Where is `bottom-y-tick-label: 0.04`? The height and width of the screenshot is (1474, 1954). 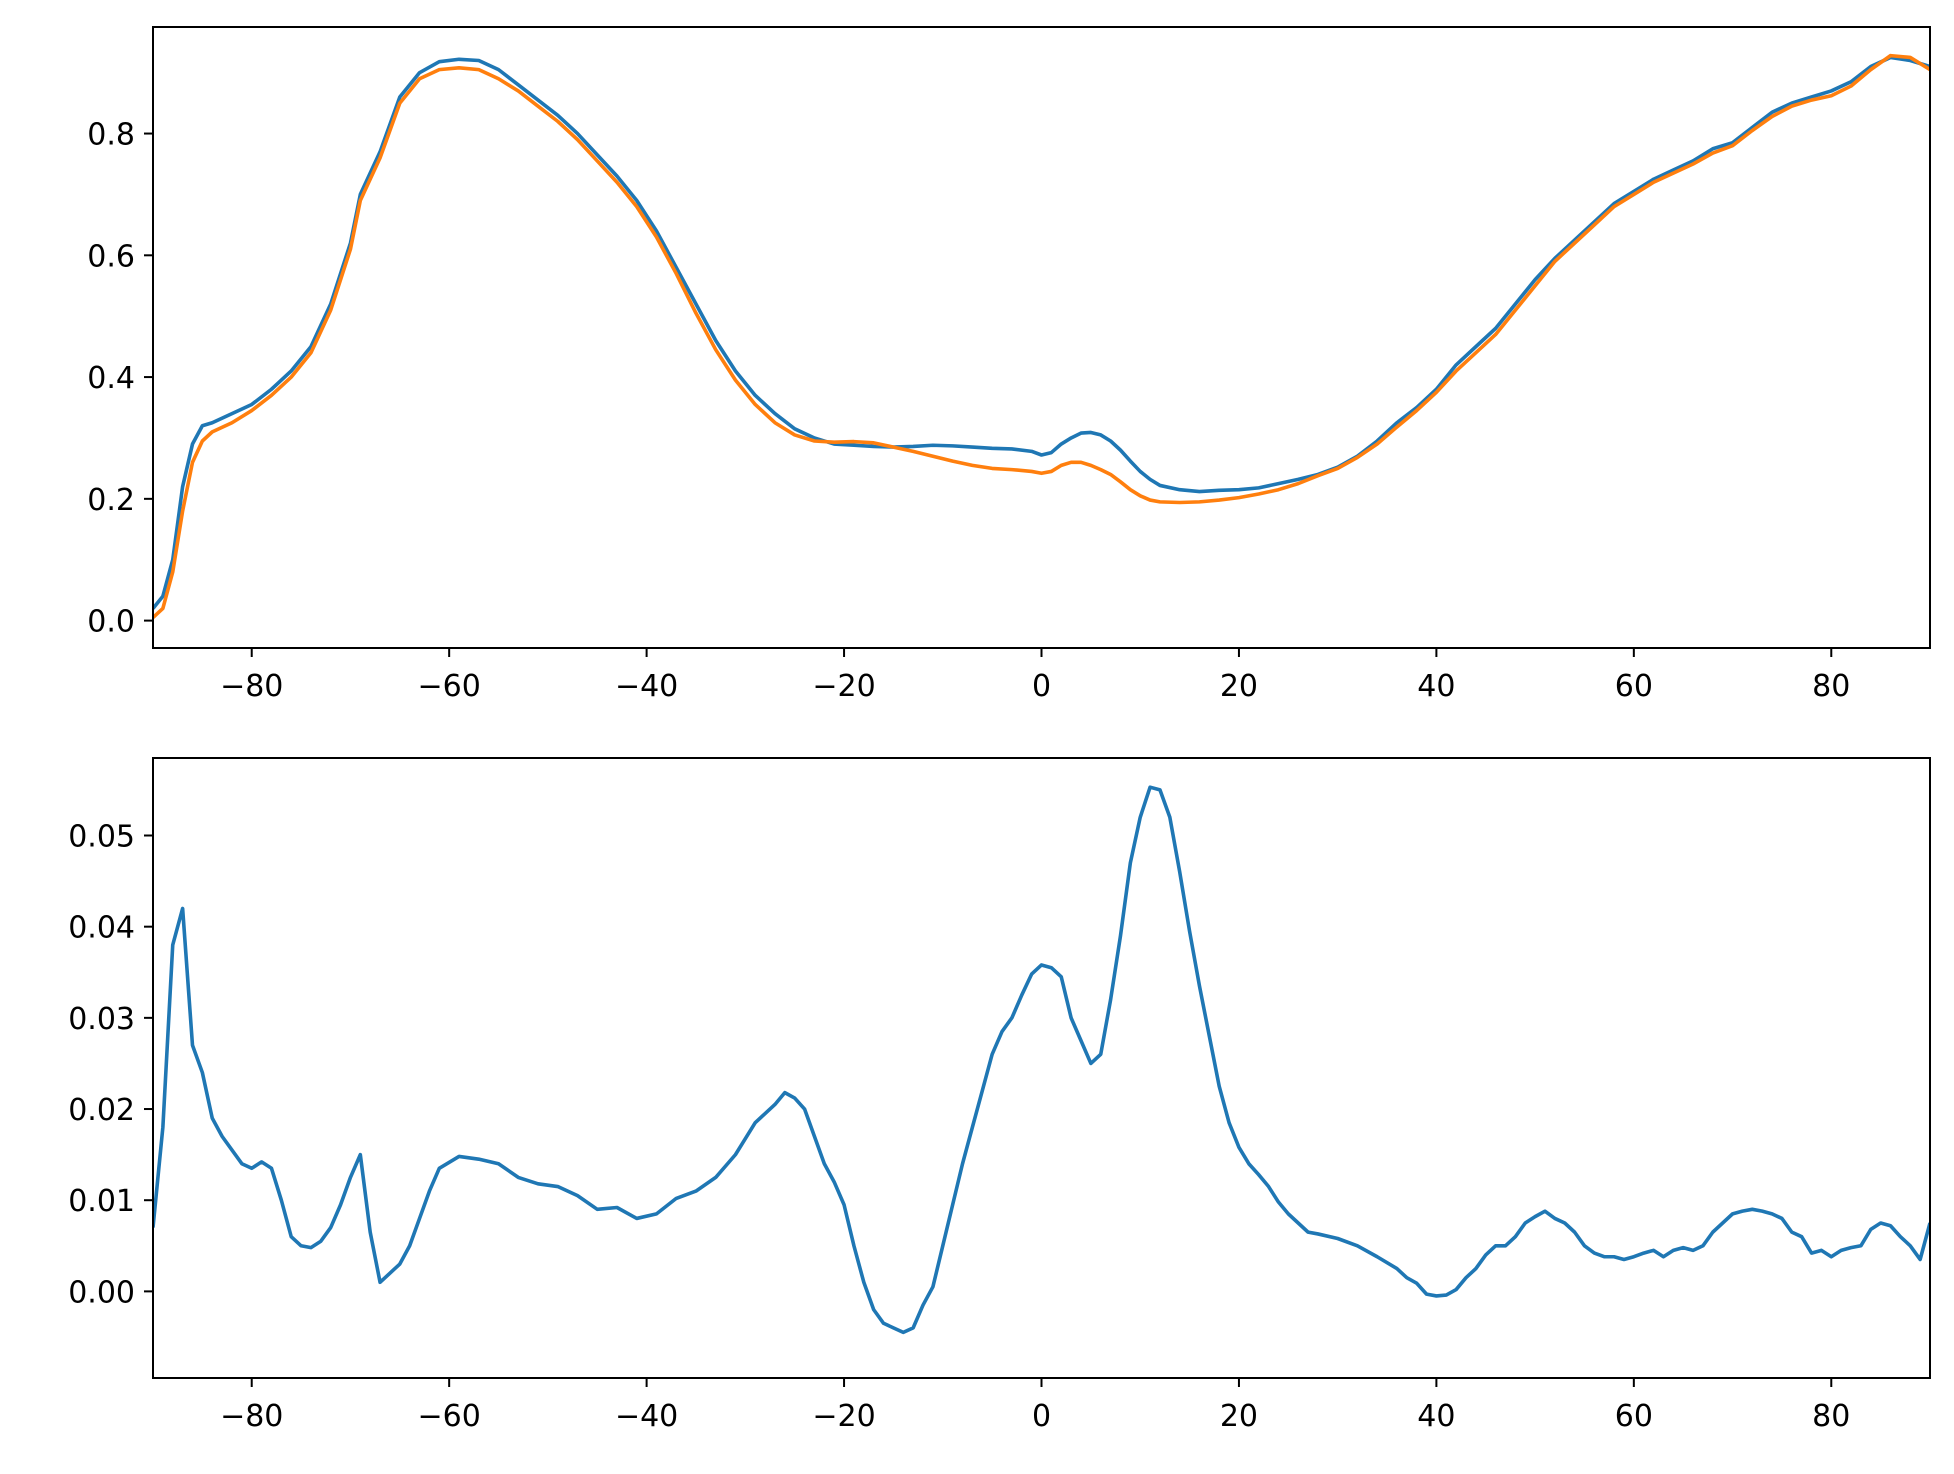 bottom-y-tick-label: 0.04 is located at coordinates (101, 928).